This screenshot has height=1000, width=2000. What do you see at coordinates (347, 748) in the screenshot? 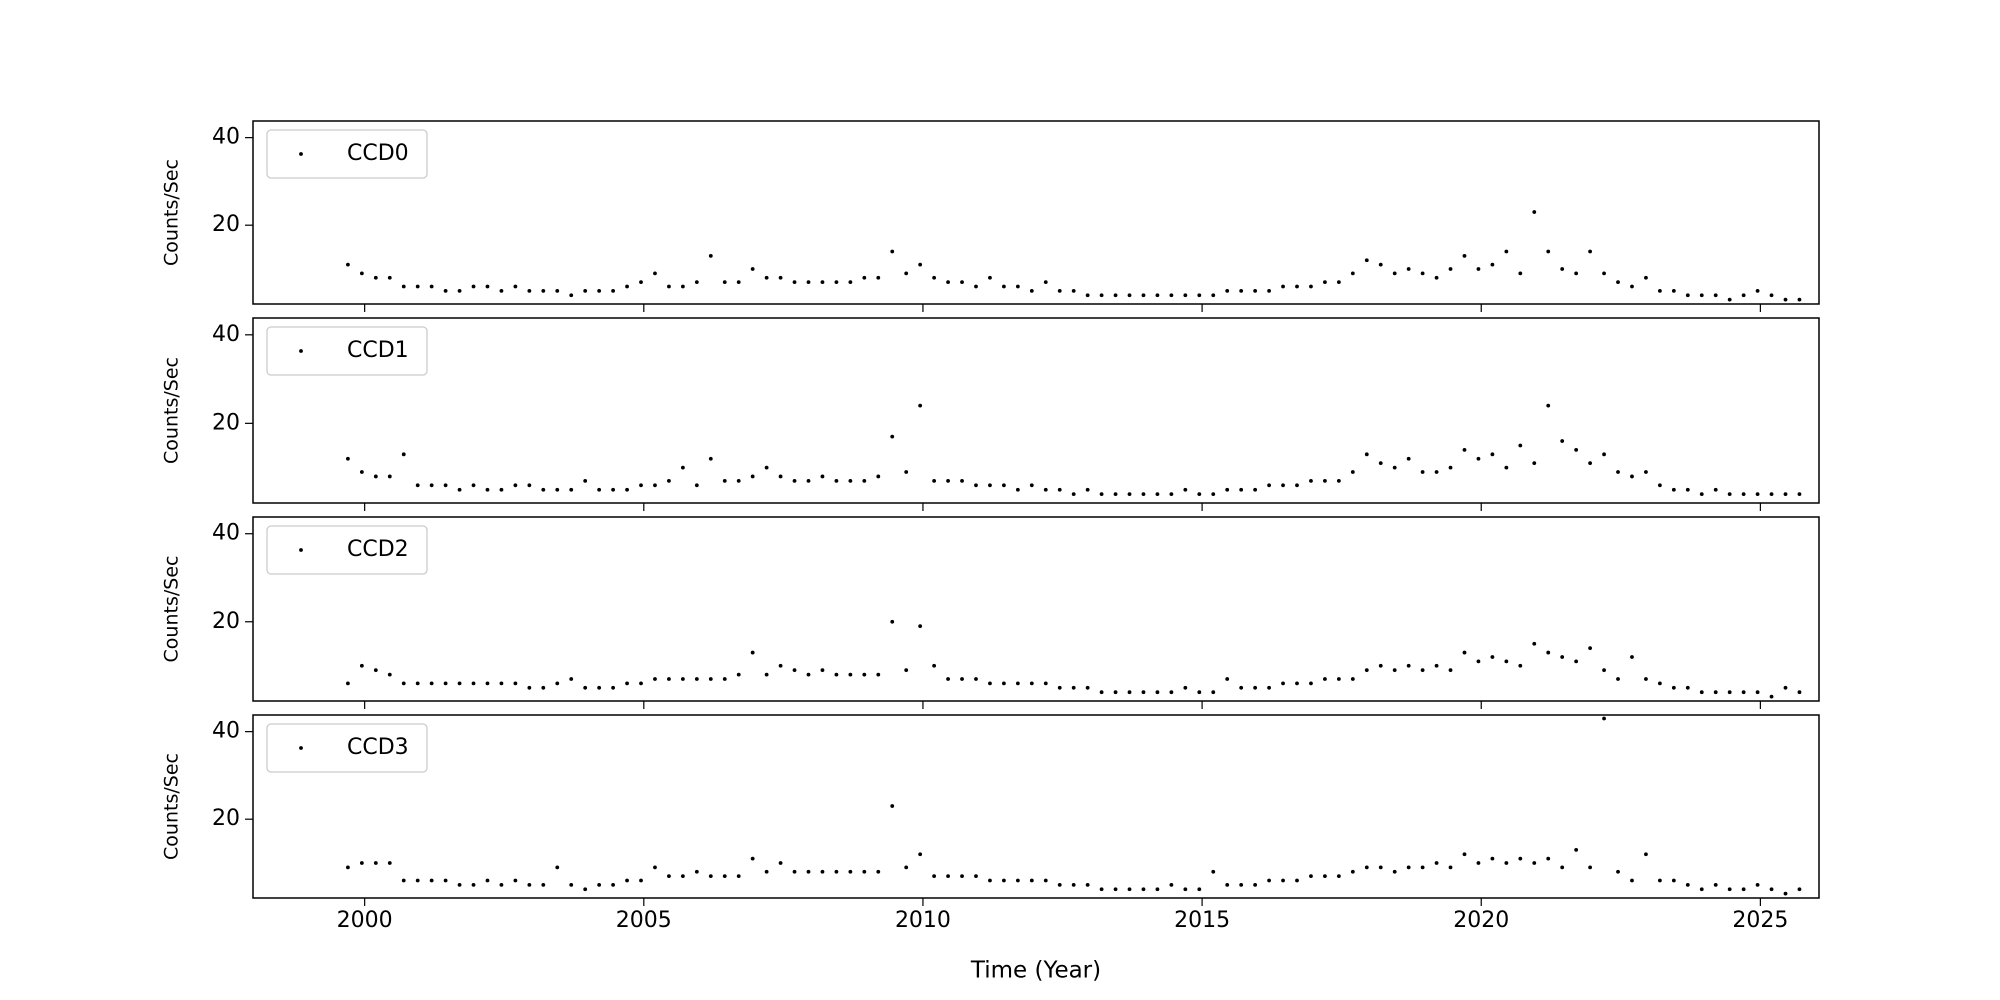
I see `legend-box` at bounding box center [347, 748].